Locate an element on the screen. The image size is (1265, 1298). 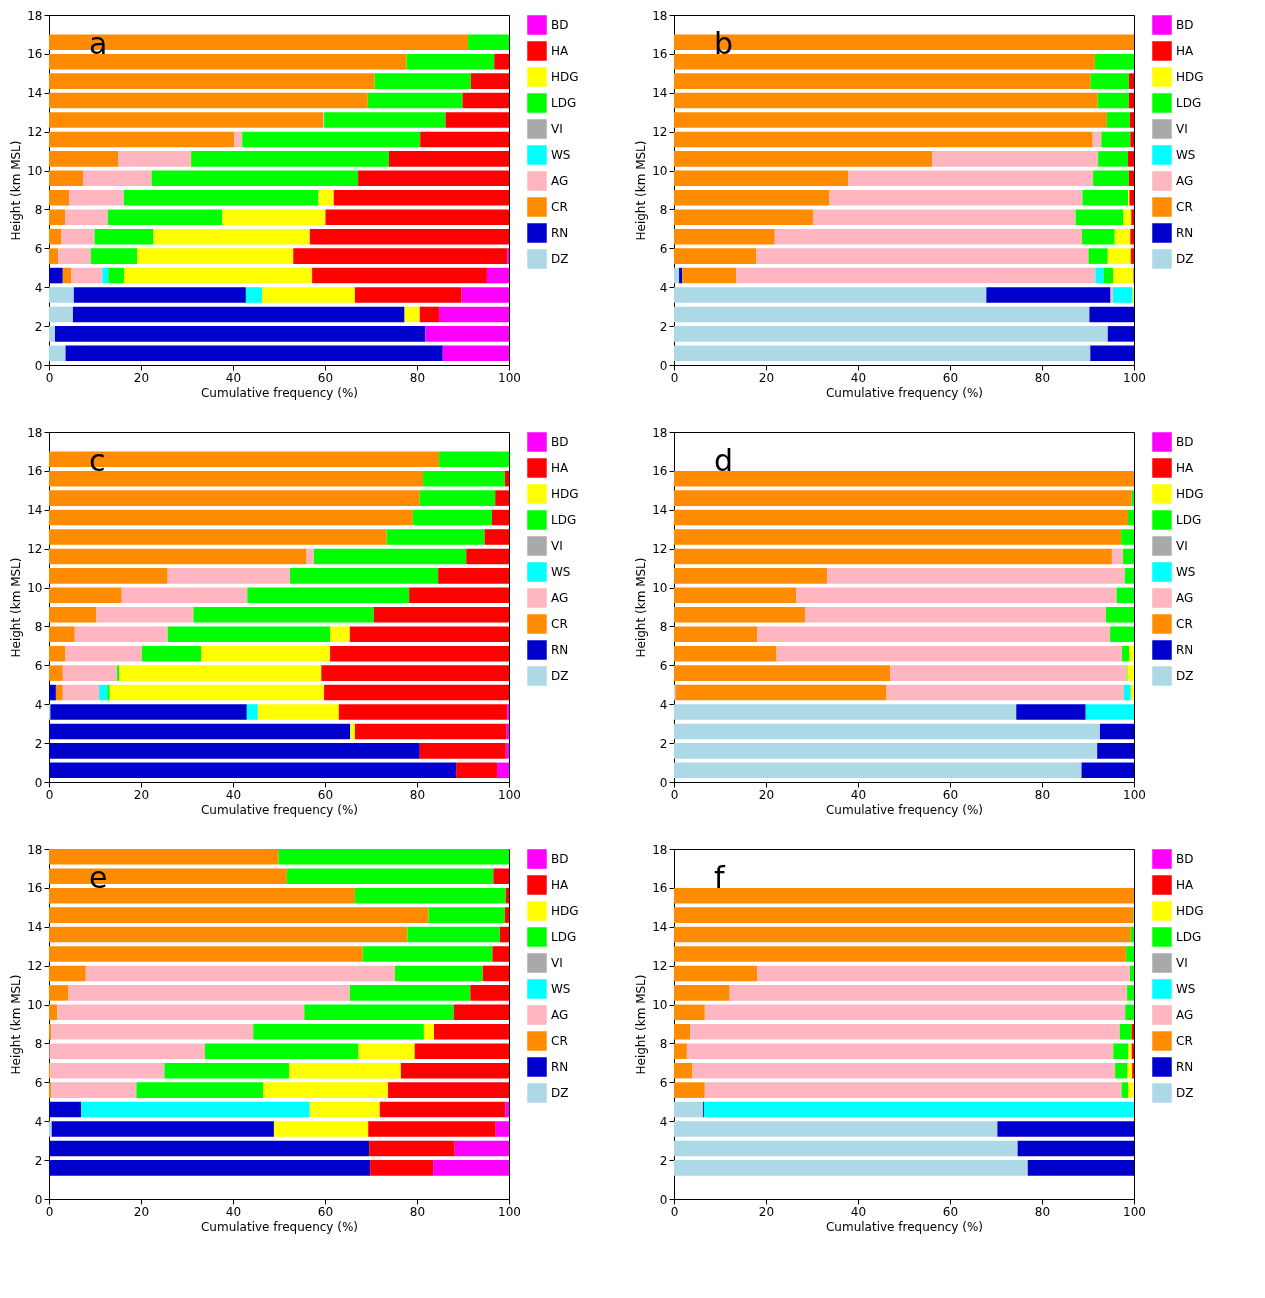
y-tick-label: 4 is located at coordinates (663, 704).